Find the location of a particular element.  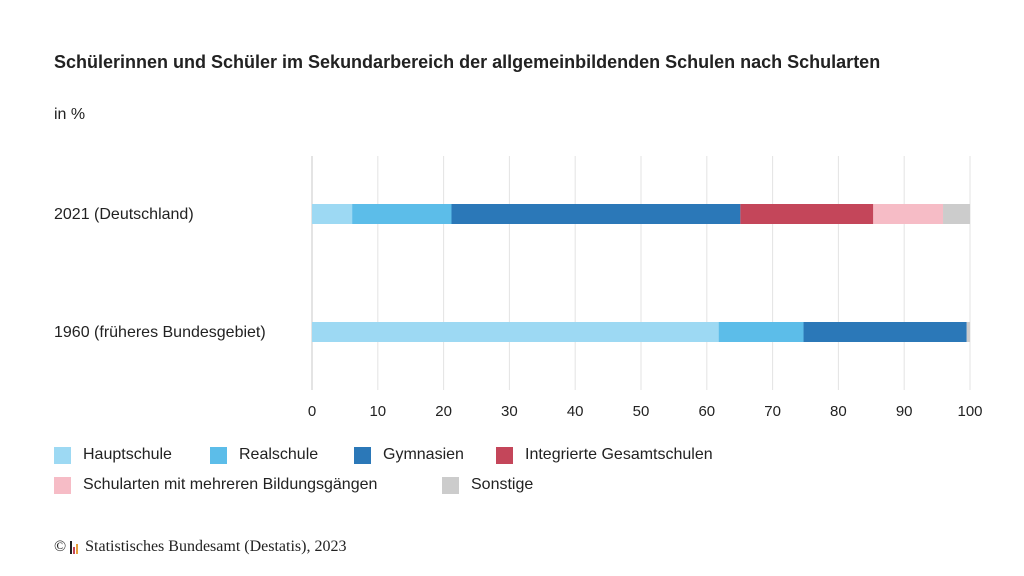

legend-label: Sonstige is located at coordinates (502, 484).